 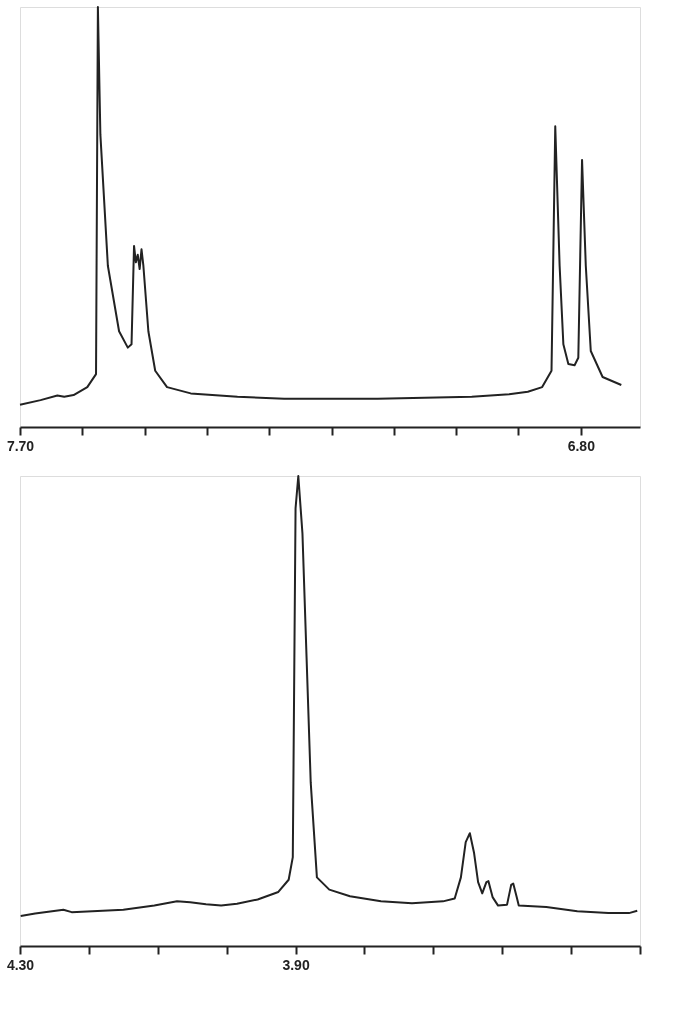 I want to click on x-tick-label: 3.90, so click(x=296, y=964).